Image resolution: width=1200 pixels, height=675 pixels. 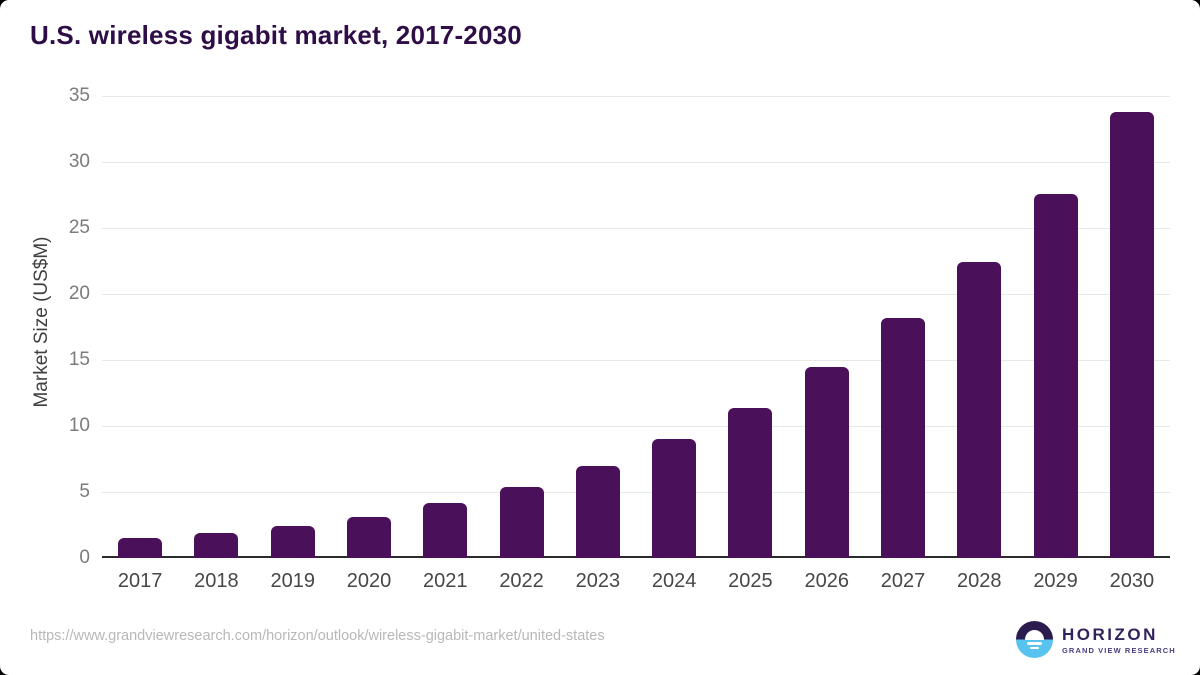 What do you see at coordinates (674, 498) in the screenshot?
I see `bar-2024` at bounding box center [674, 498].